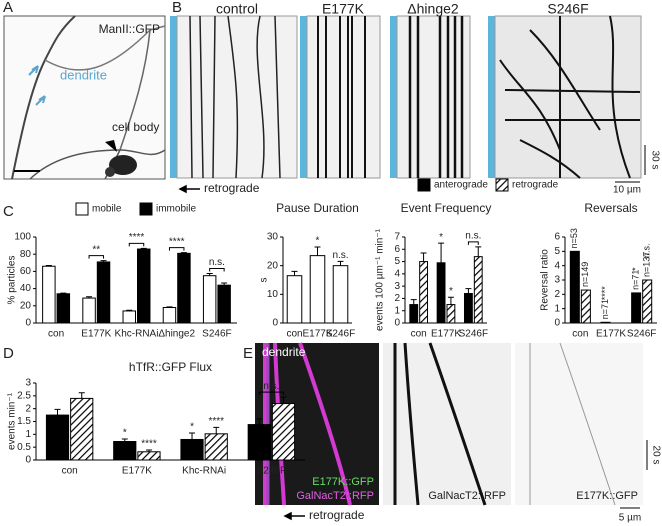 Image resolution: width=662 pixels, height=526 pixels. Describe the element at coordinates (343, 9) in the screenshot. I see `kymograph-title: E177K` at that location.